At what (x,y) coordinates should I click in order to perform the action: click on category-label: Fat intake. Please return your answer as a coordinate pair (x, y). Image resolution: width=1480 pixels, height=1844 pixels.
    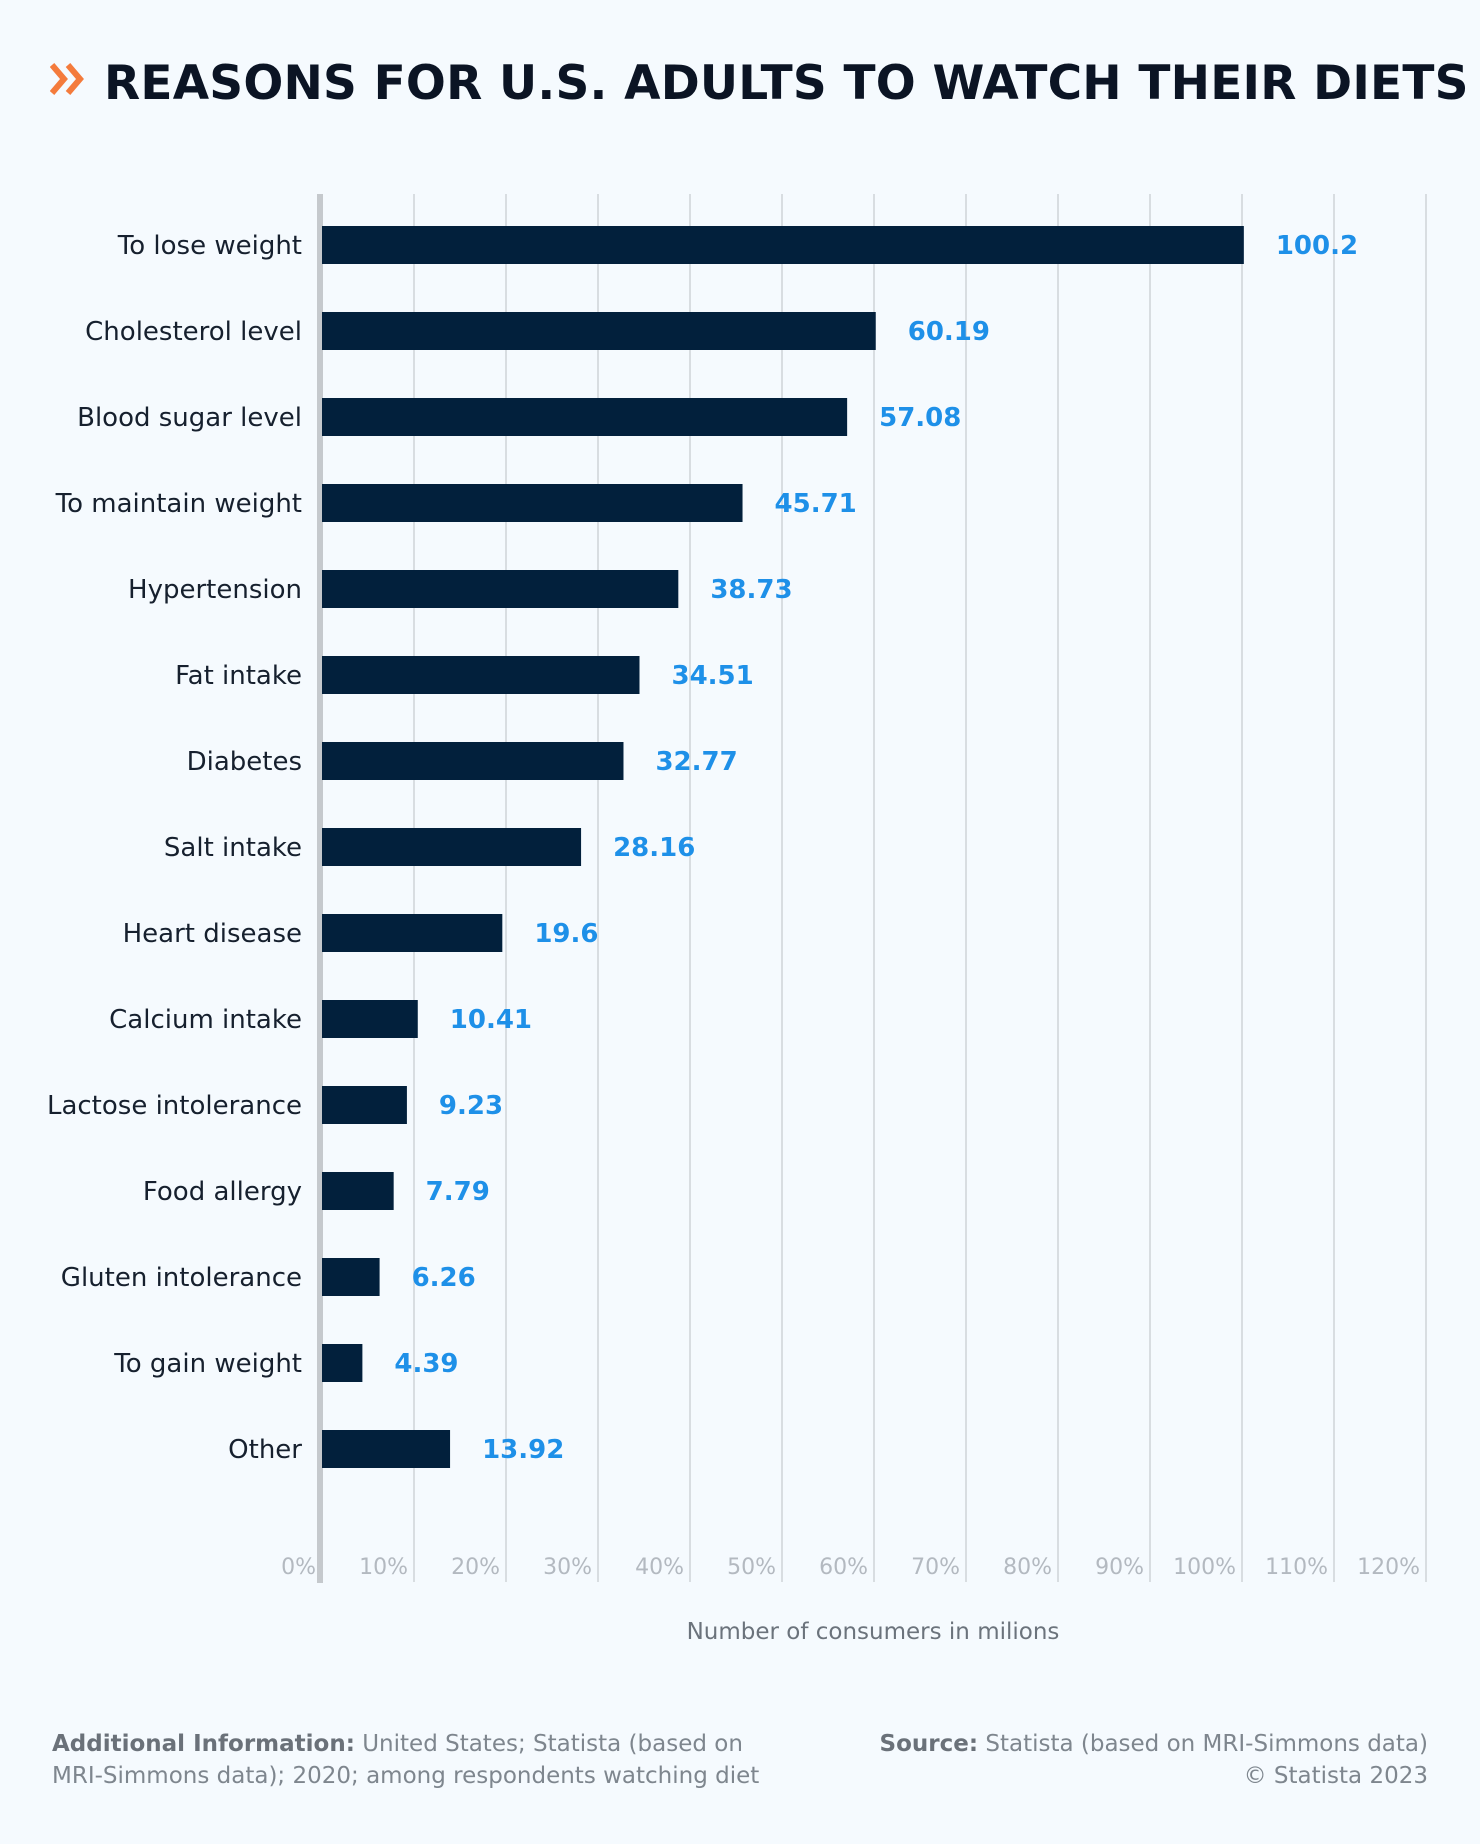
    Looking at the image, I should click on (238, 676).